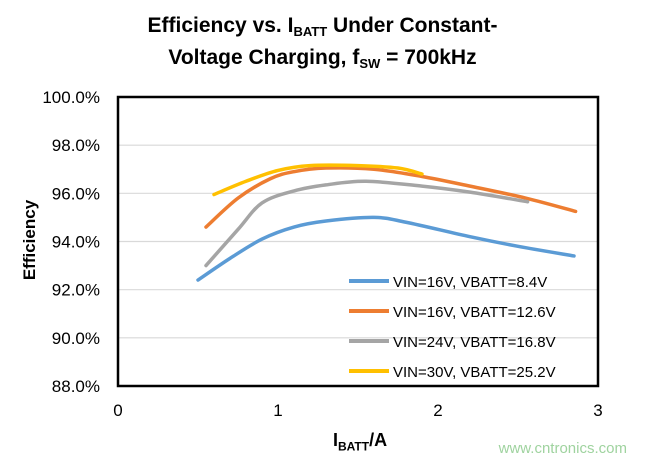  Describe the element at coordinates (322, 58) in the screenshot. I see `chart-title-line2: Voltage Charging, fSW = 700kHz` at that location.